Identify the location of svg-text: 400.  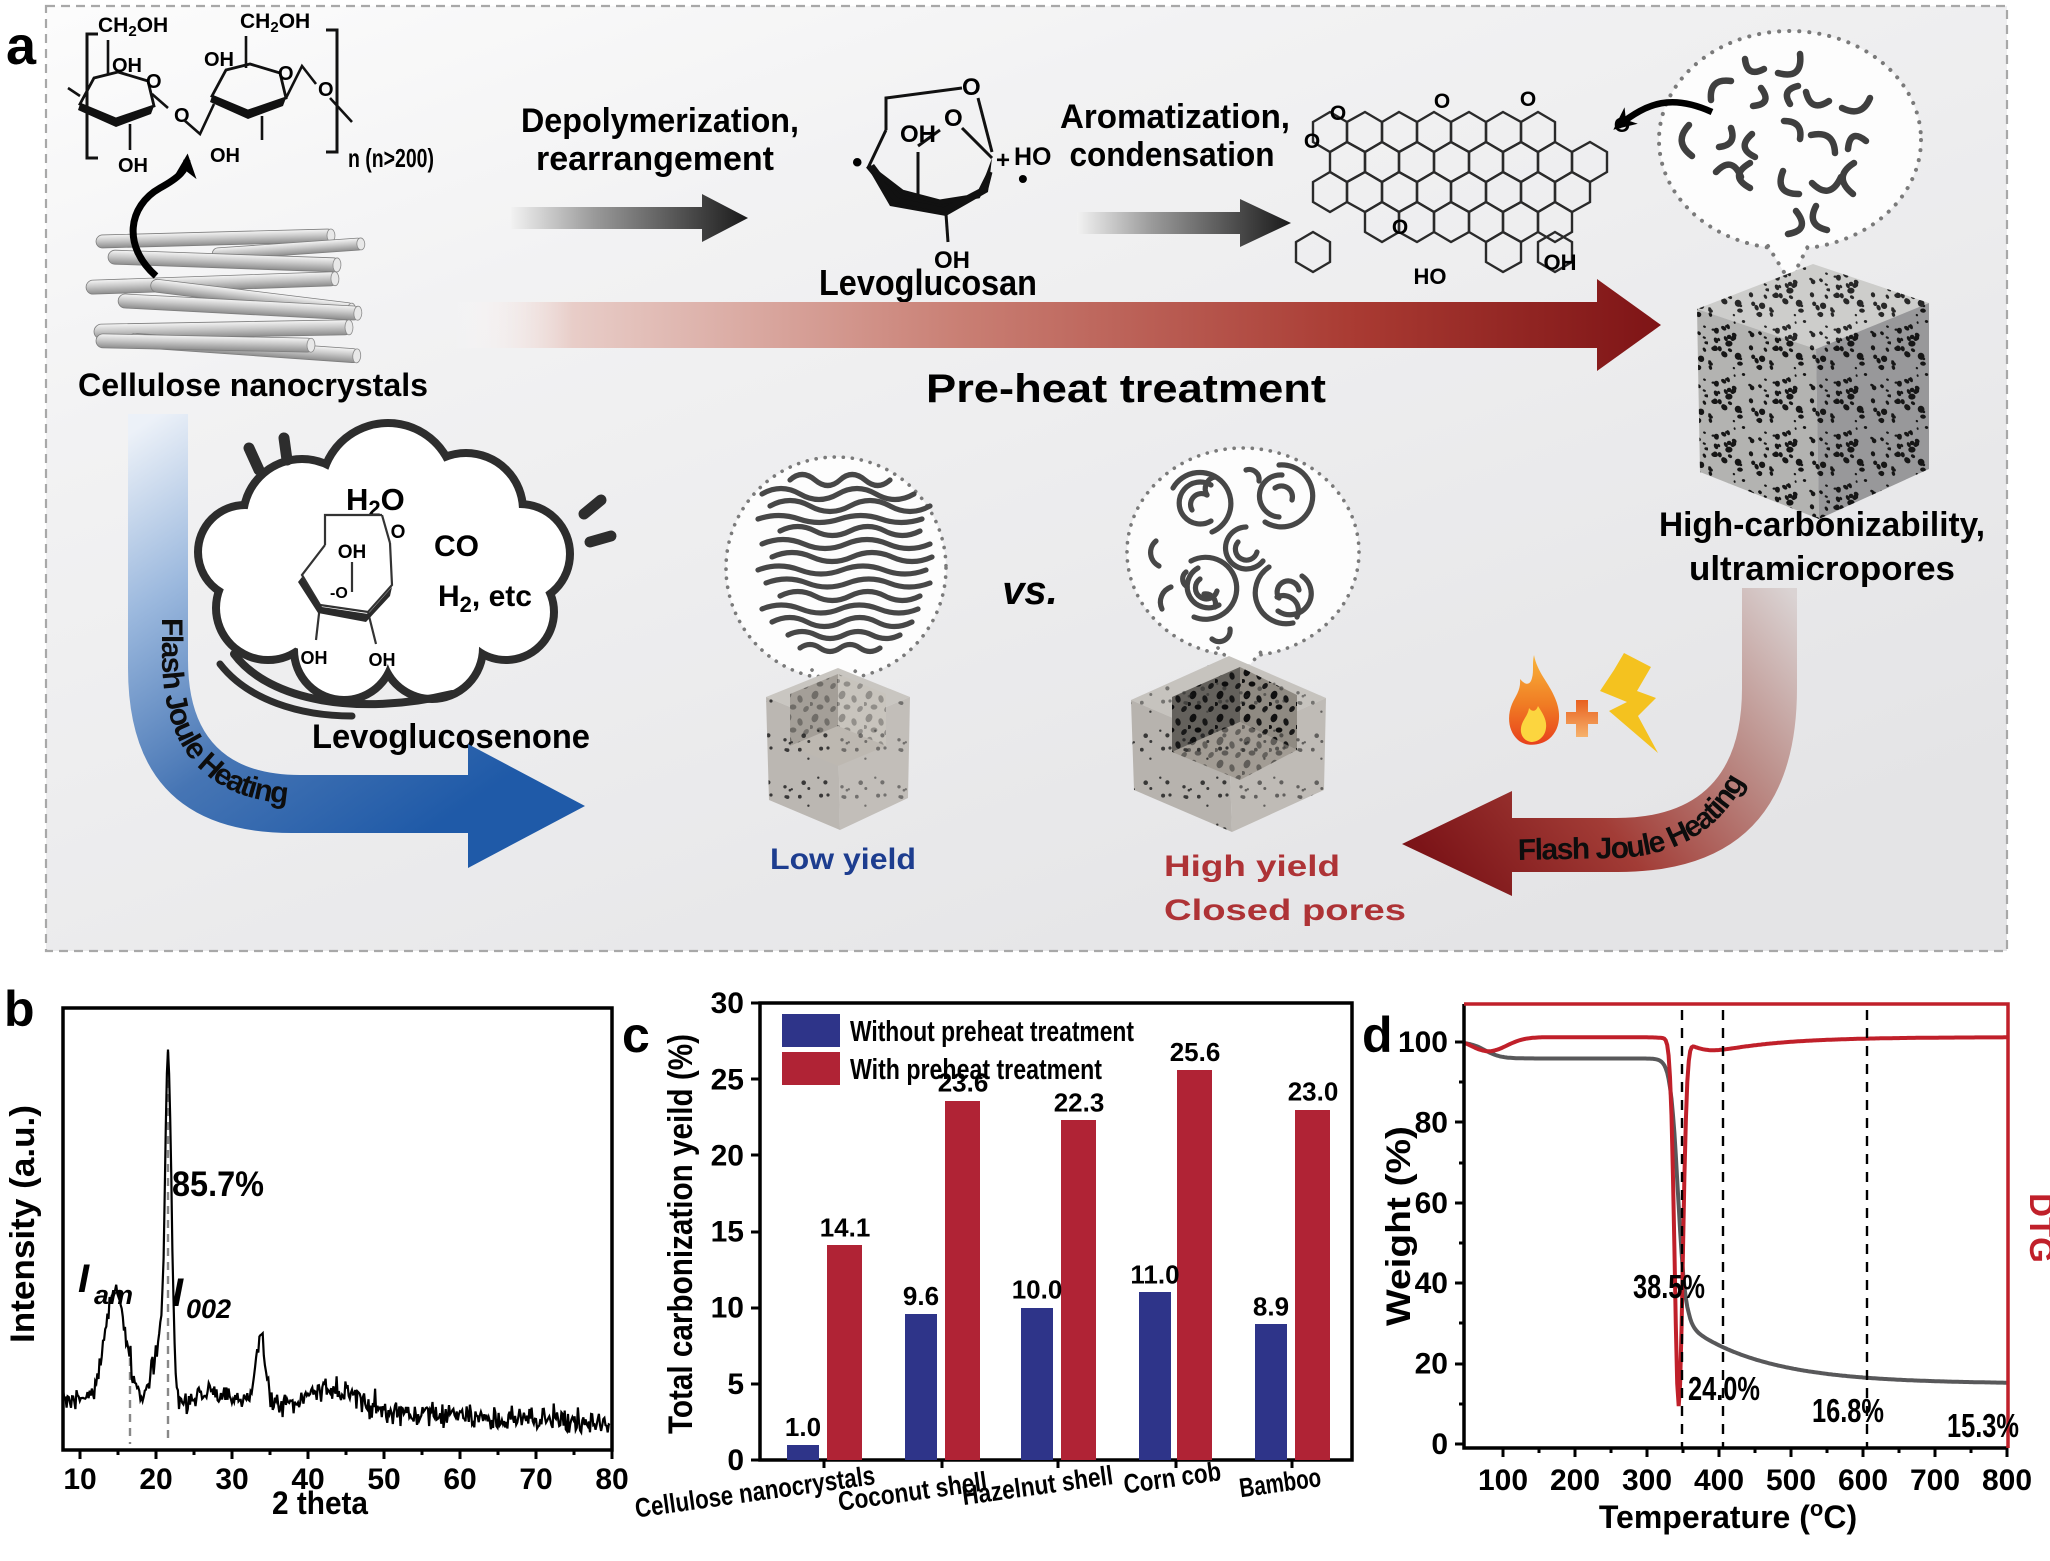
(1719, 1480).